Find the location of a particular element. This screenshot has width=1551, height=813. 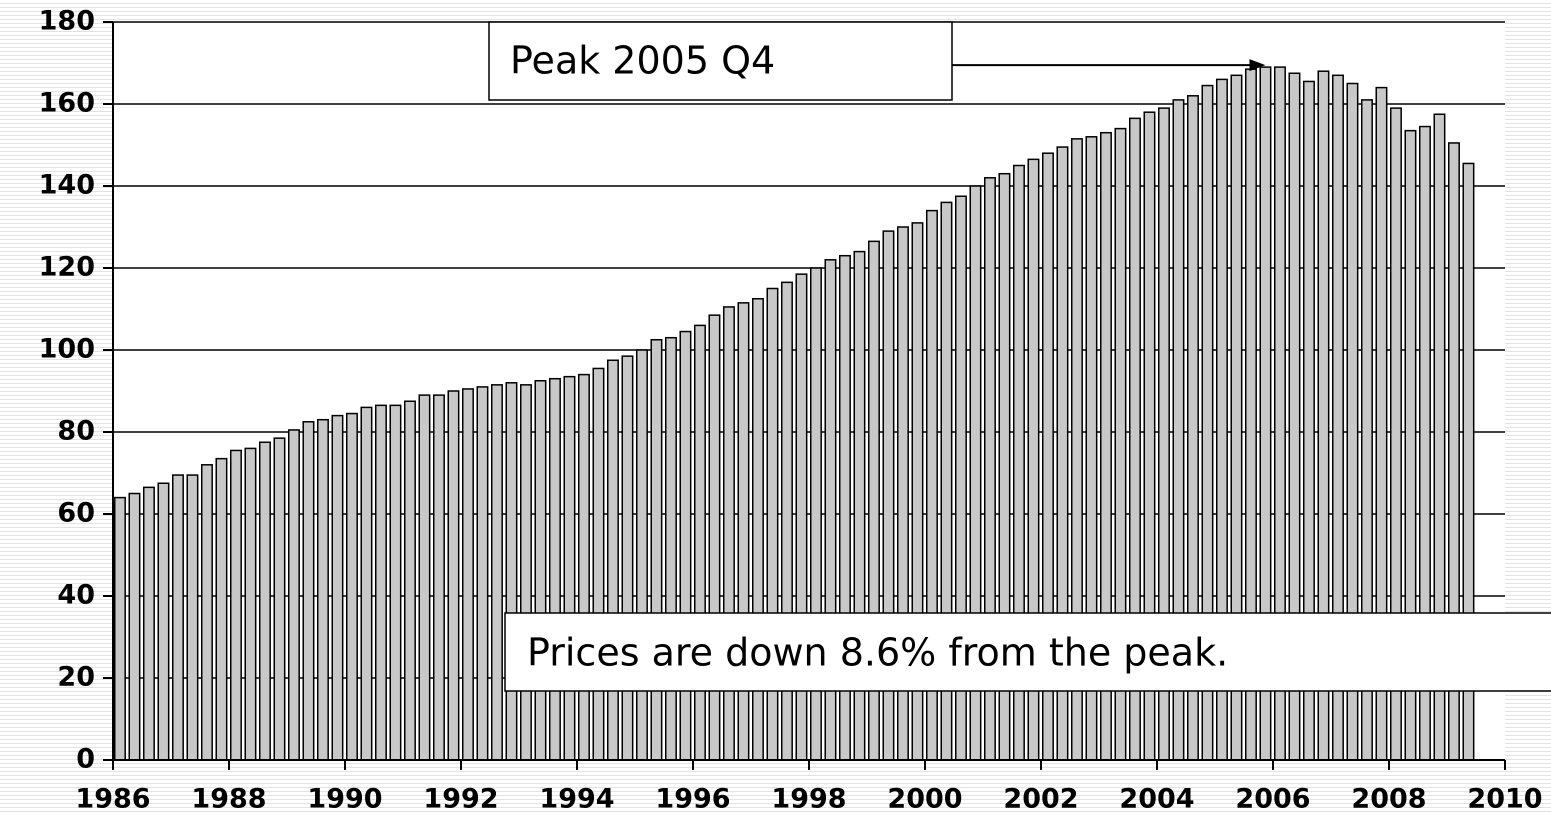

y-tick-label: 80 is located at coordinates (76, 431).